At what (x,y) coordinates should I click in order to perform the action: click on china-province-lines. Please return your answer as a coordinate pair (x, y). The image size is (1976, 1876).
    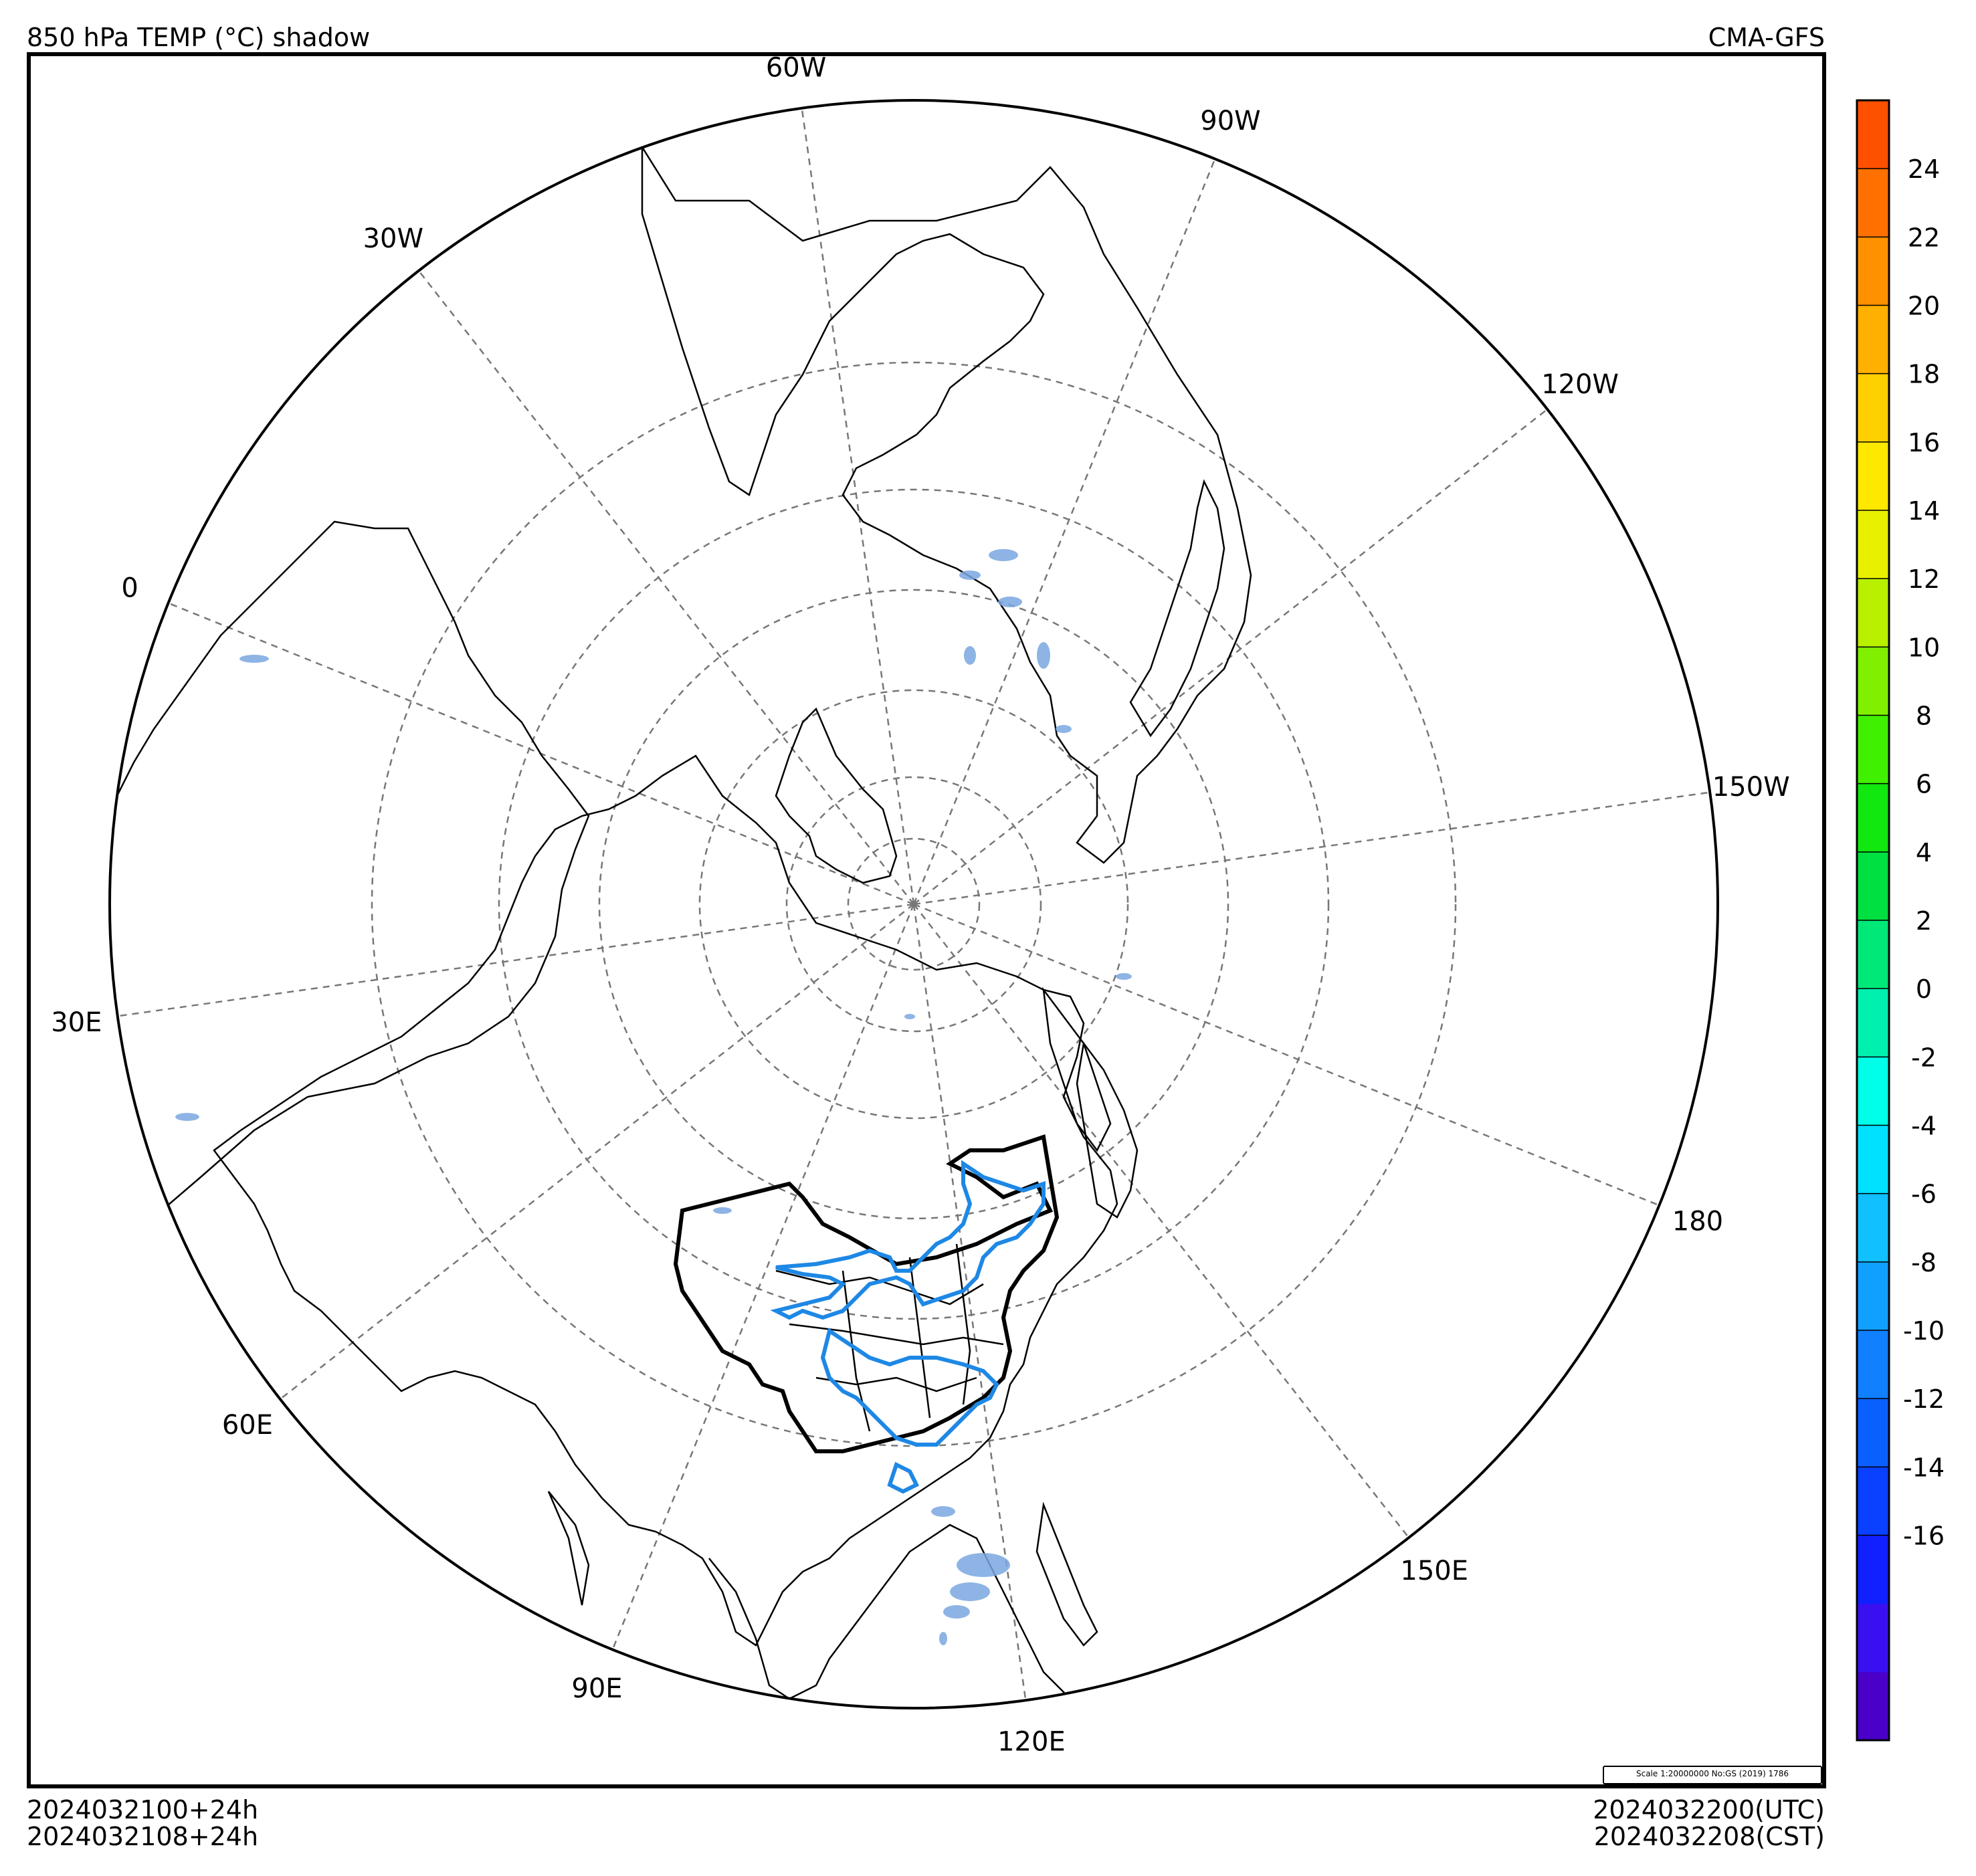
    Looking at the image, I should click on (890, 1338).